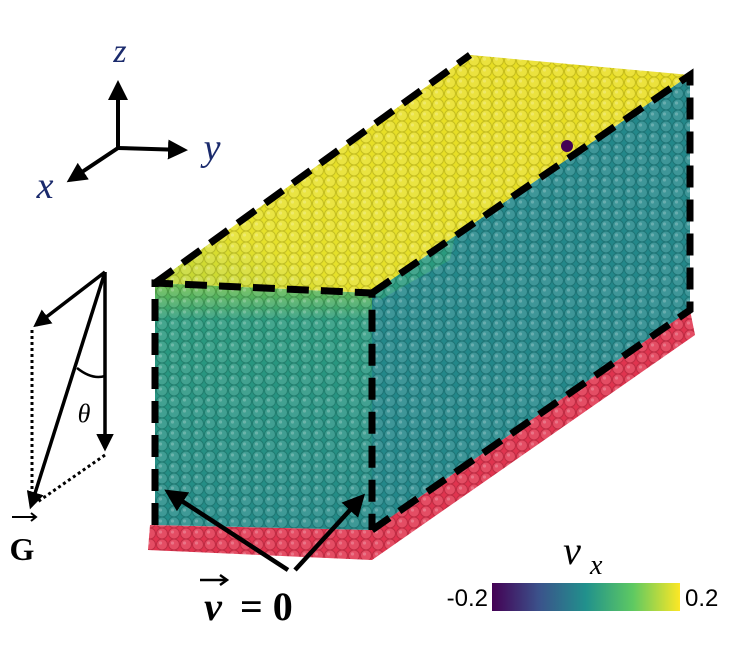 This screenshot has height=646, width=731. I want to click on coordinate-axes, so click(127, 131).